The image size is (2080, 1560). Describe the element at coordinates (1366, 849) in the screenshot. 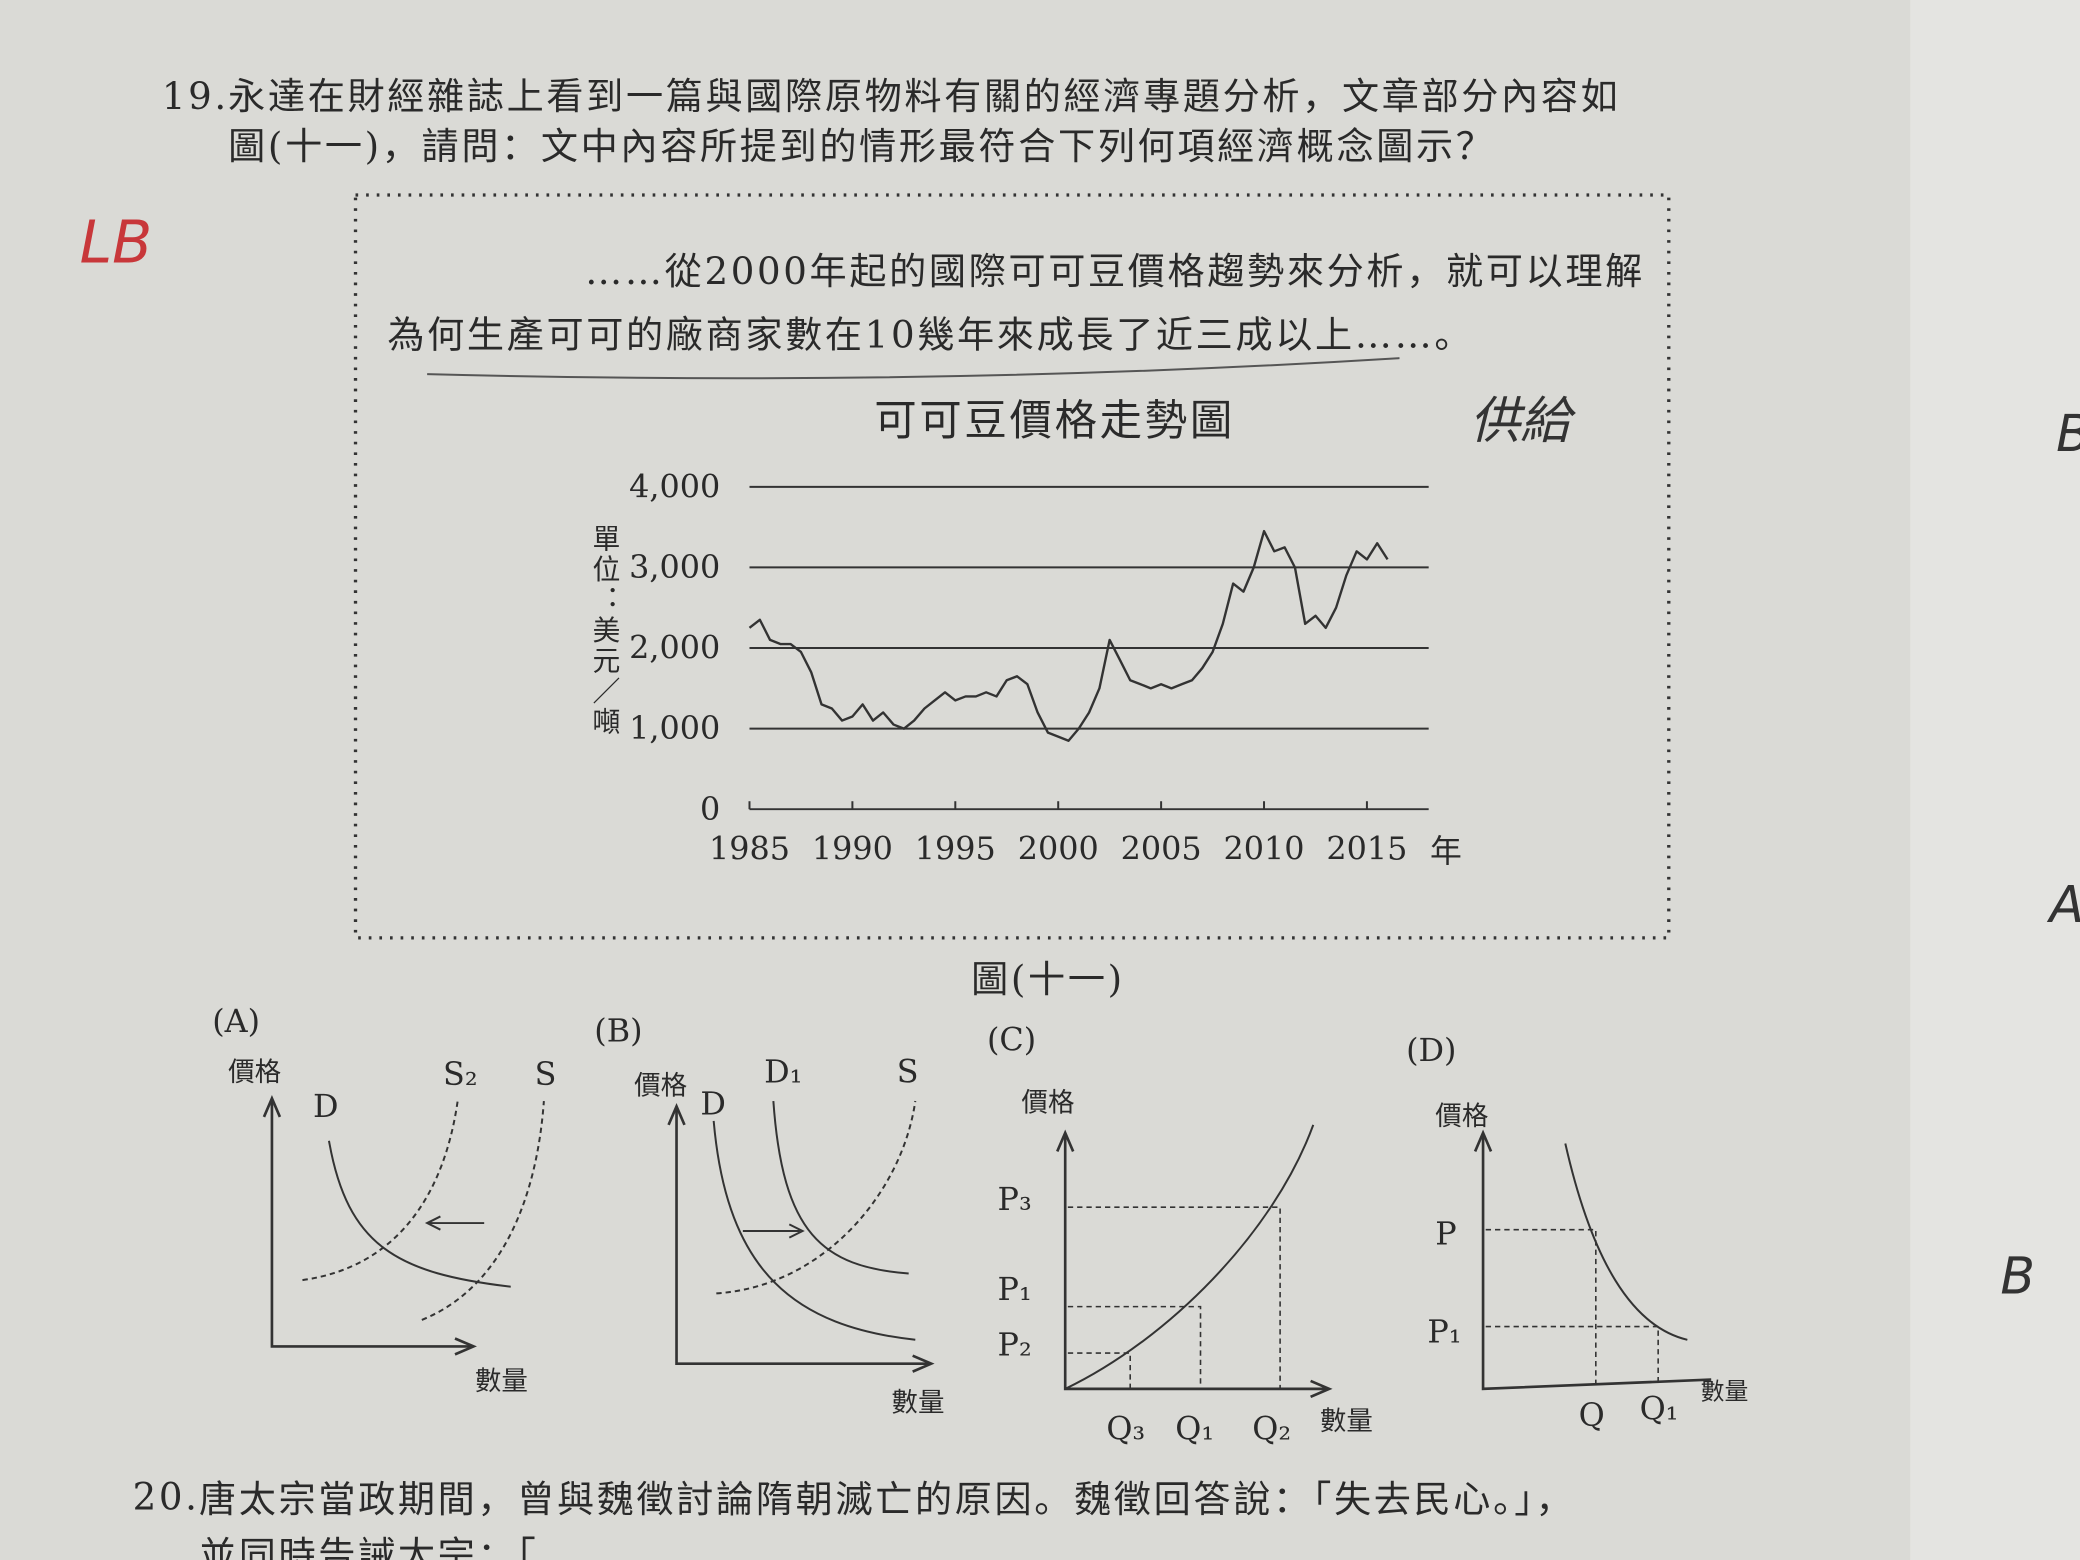

I see `x-tick-label: 2015` at that location.